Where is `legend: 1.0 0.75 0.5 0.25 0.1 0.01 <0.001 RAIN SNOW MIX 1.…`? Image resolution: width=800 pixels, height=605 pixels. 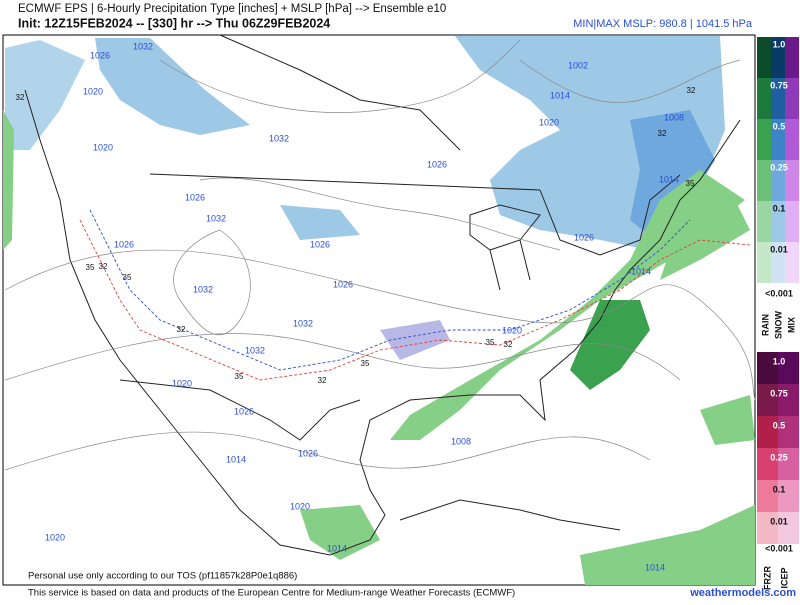
legend: 1.0 0.75 0.5 0.25 0.1 0.01 <0.001 RAIN SNOW MIX 1.… is located at coordinates (778, 317).